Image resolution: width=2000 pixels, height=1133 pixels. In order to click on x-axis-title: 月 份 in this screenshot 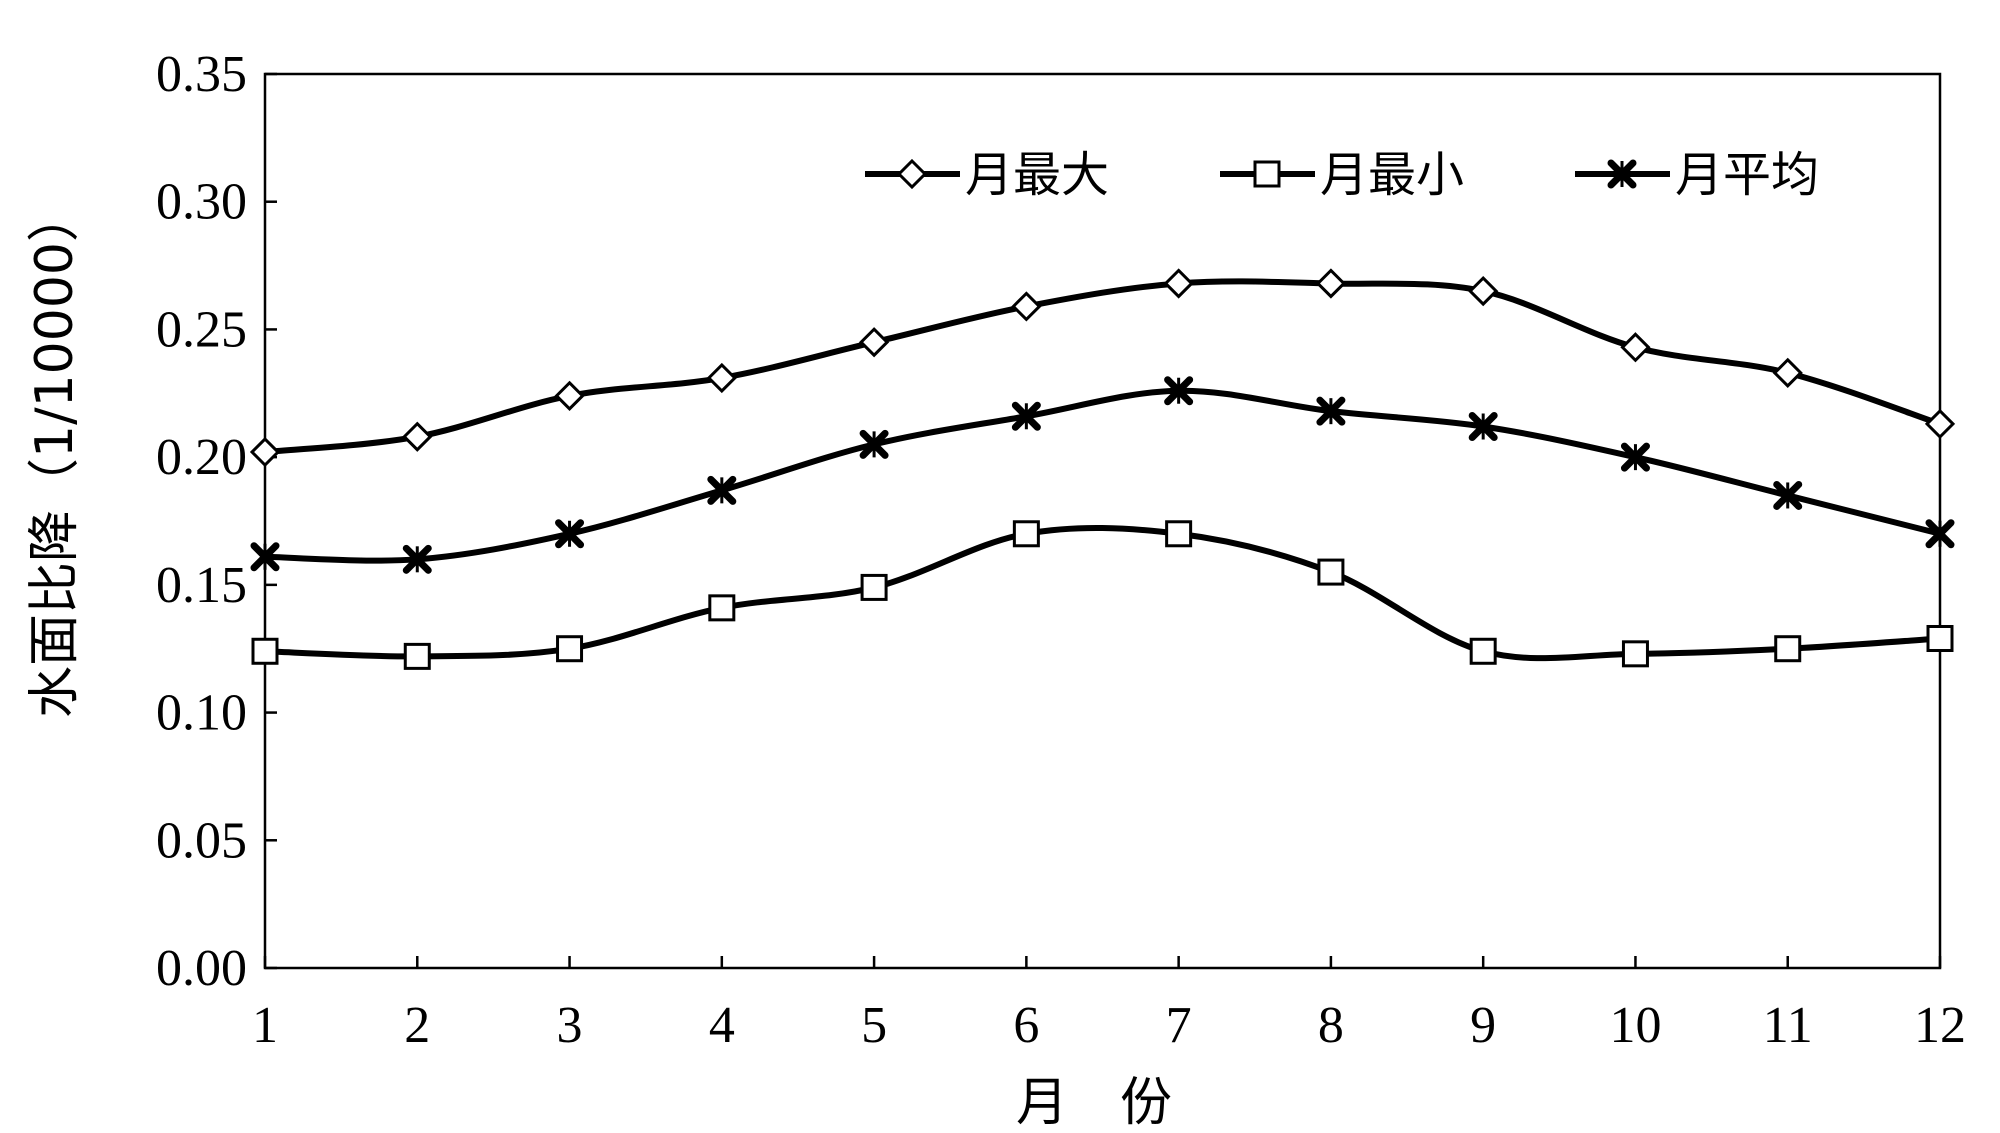, I will do `click(1094, 1103)`.